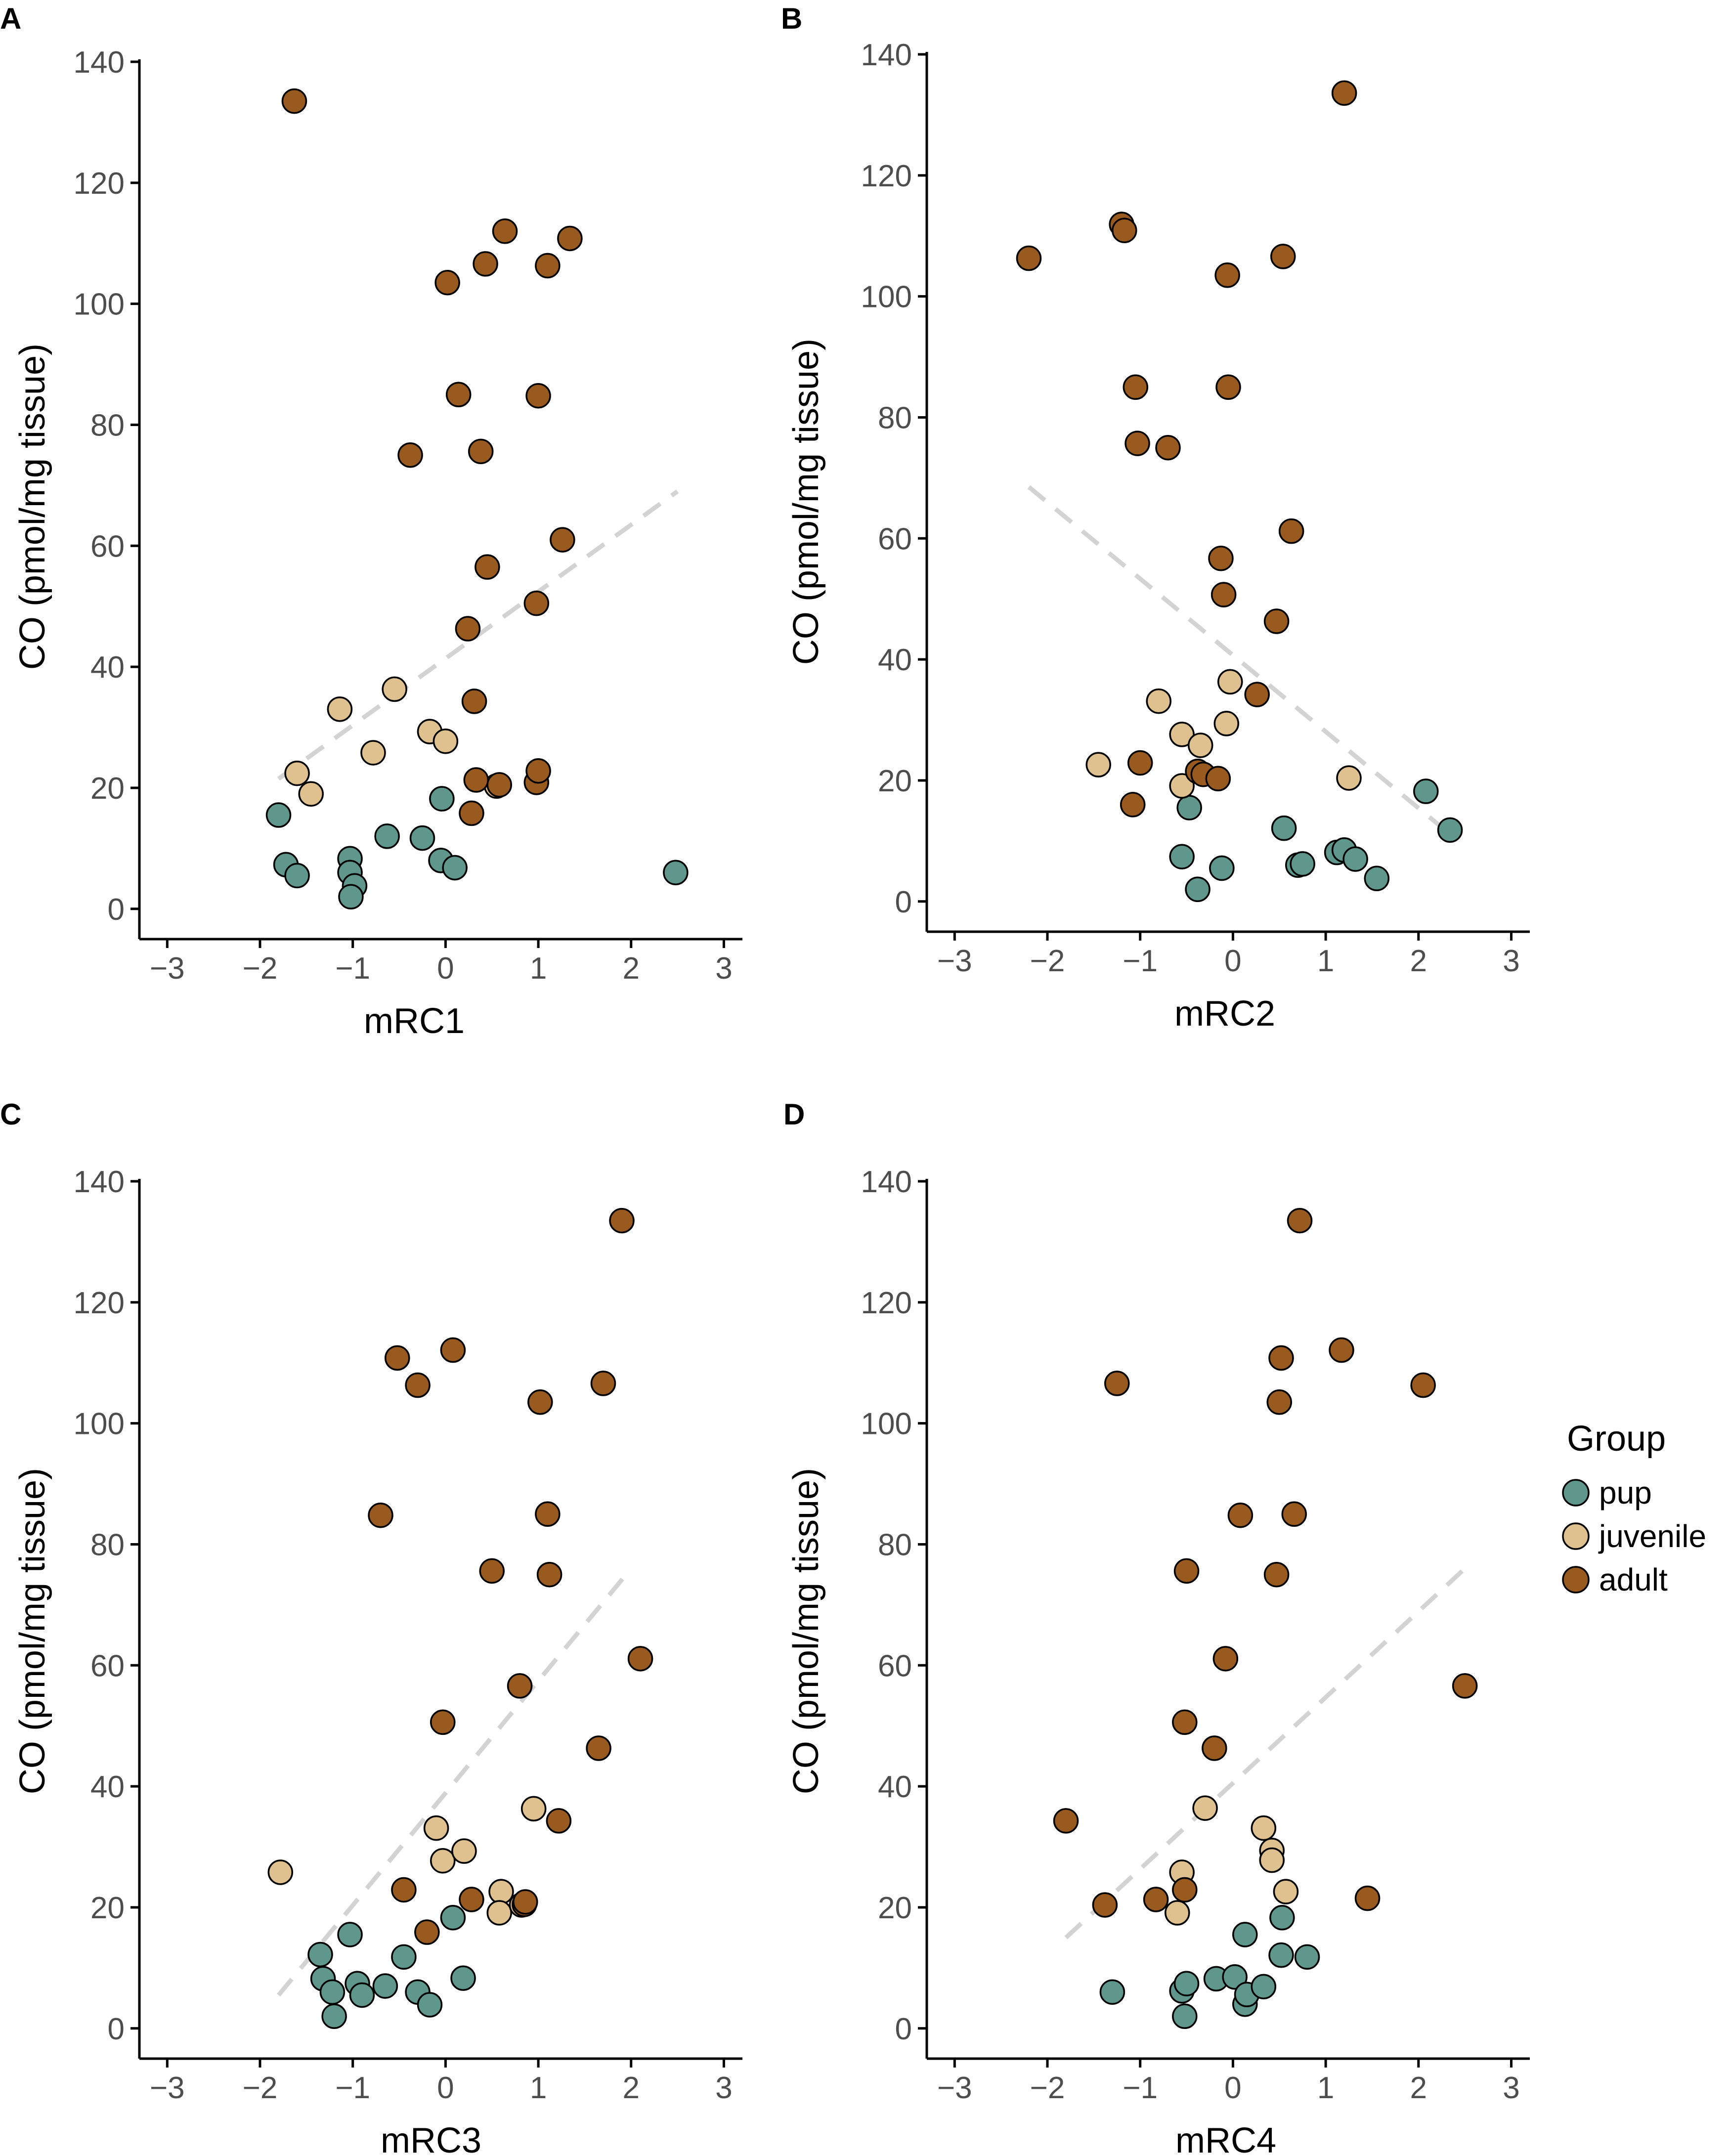 This screenshot has height=2156, width=1730. Describe the element at coordinates (1633, 1579) in the screenshot. I see `legend-label-adult: adult` at that location.